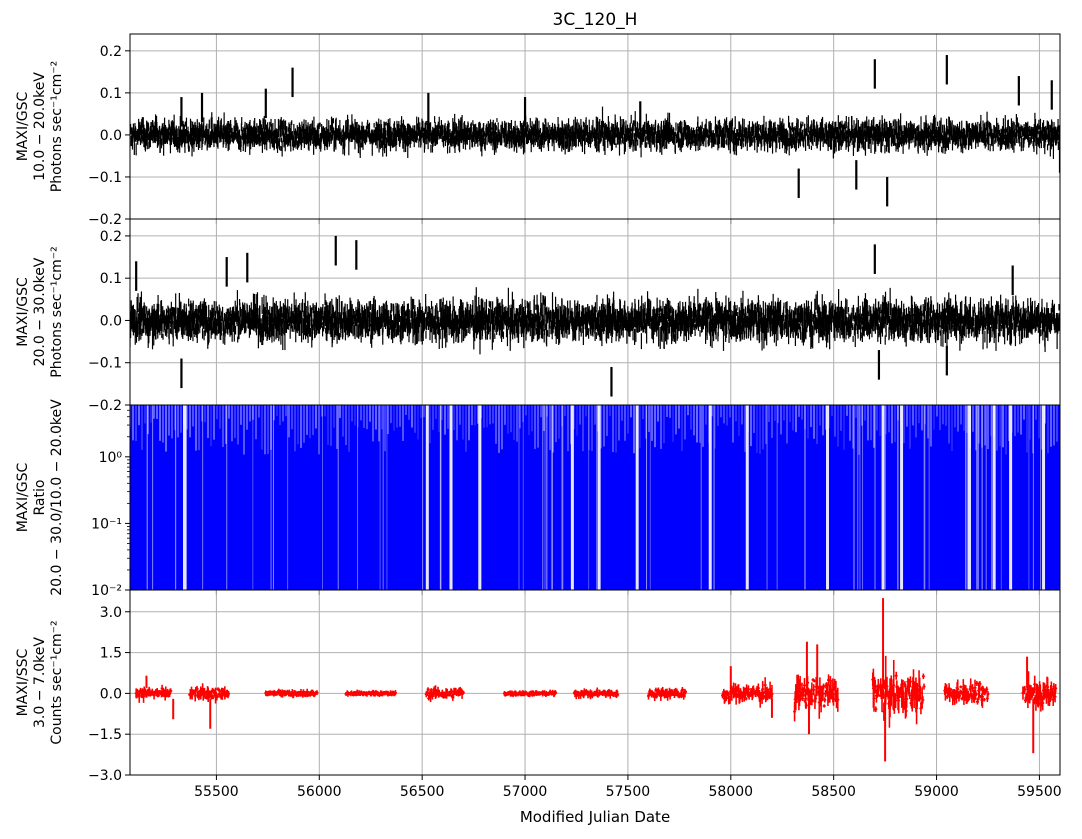  I want to click on y-tick-label: 0.0, so click(111, 136).